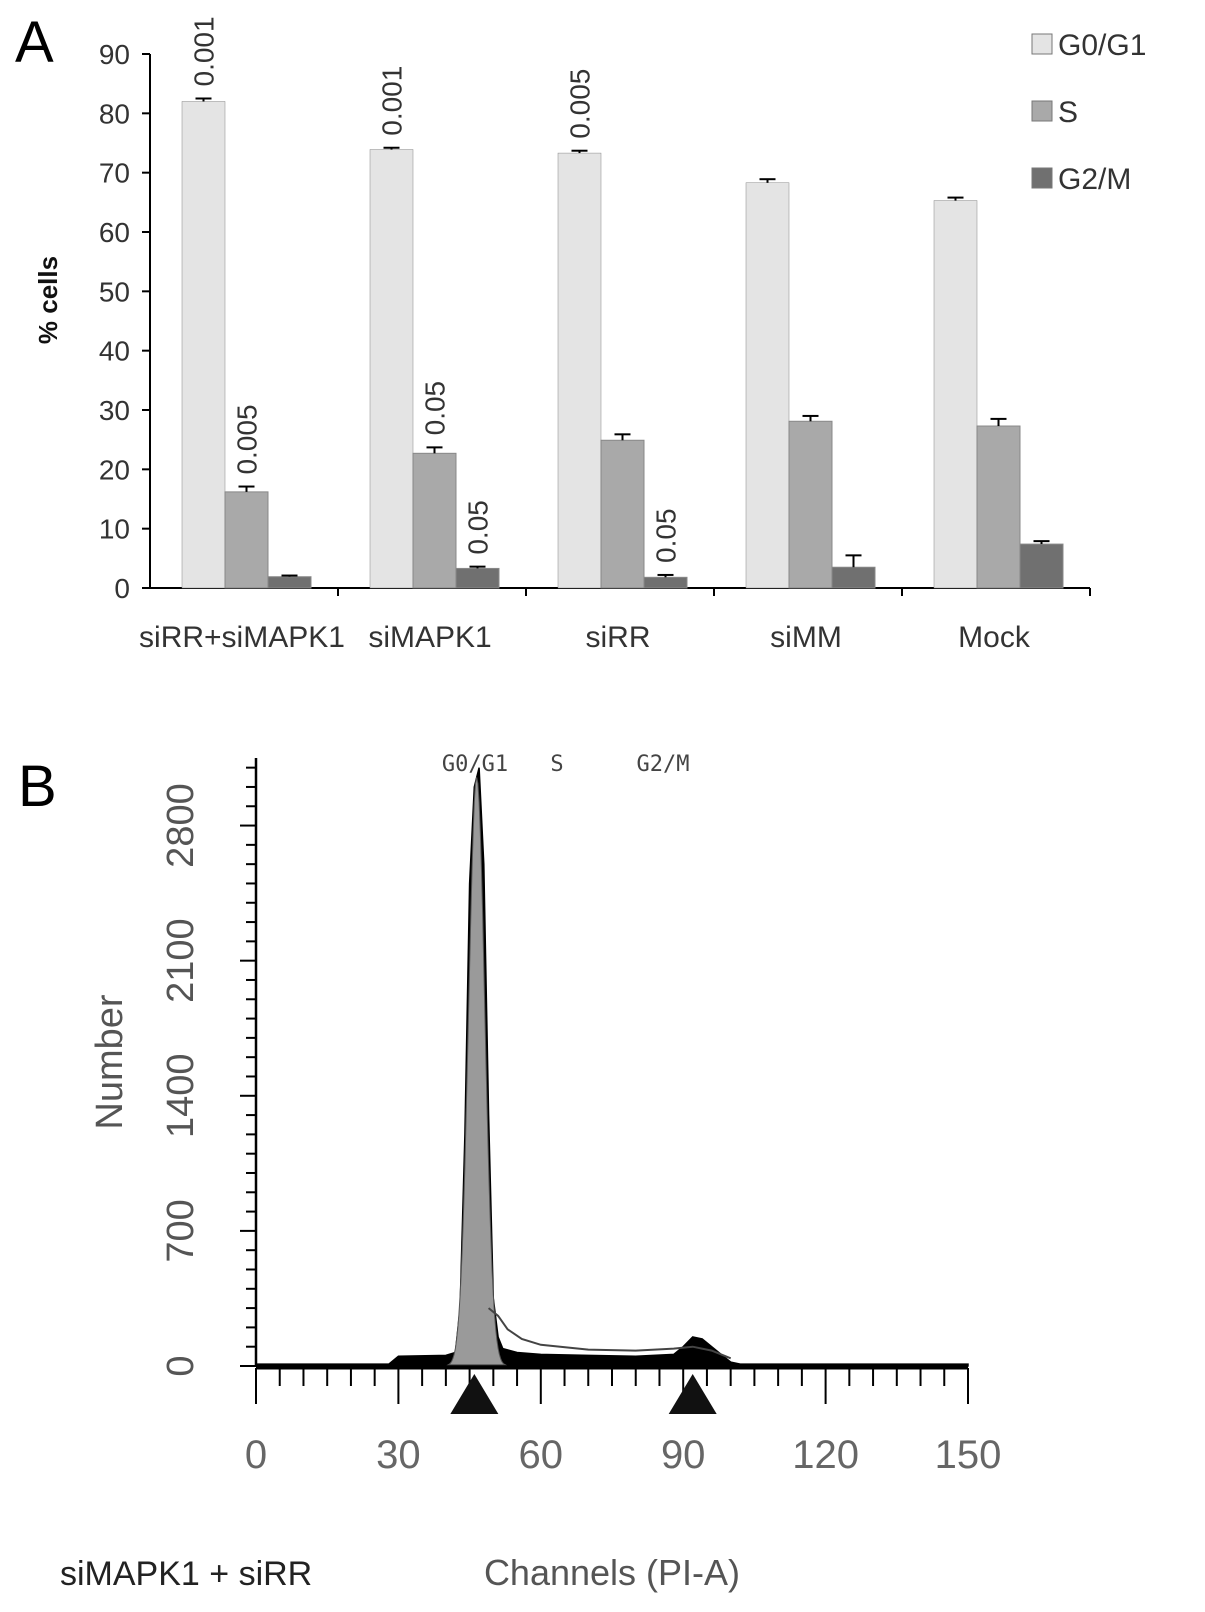 Image resolution: width=1205 pixels, height=1612 pixels. What do you see at coordinates (181, 825) in the screenshot?
I see `y-tick-label: 2800` at bounding box center [181, 825].